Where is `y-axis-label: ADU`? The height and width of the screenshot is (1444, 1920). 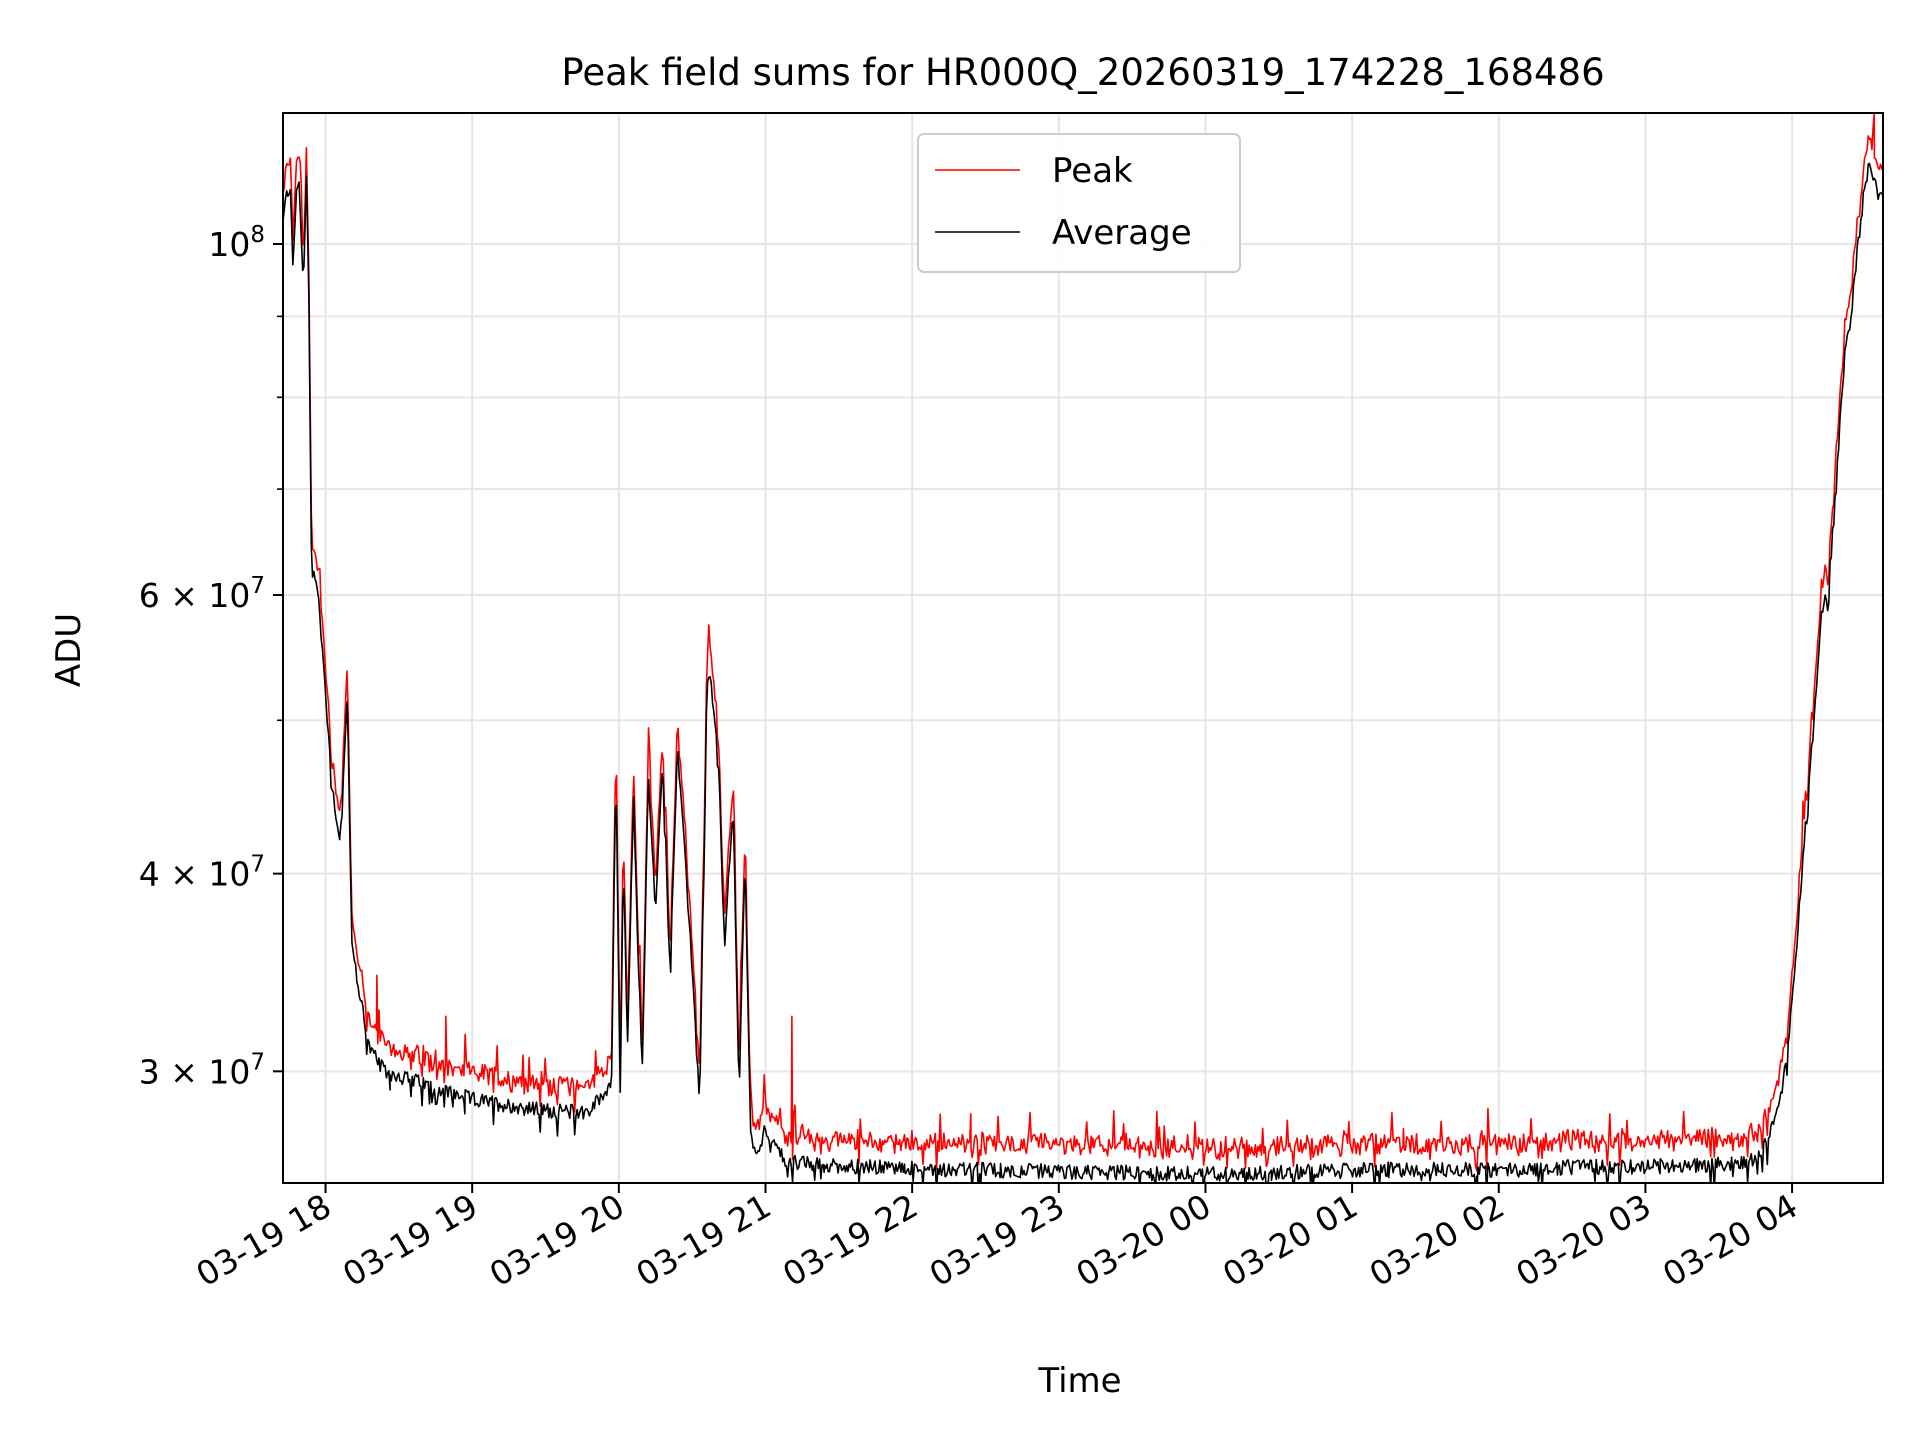 y-axis-label: ADU is located at coordinates (69, 650).